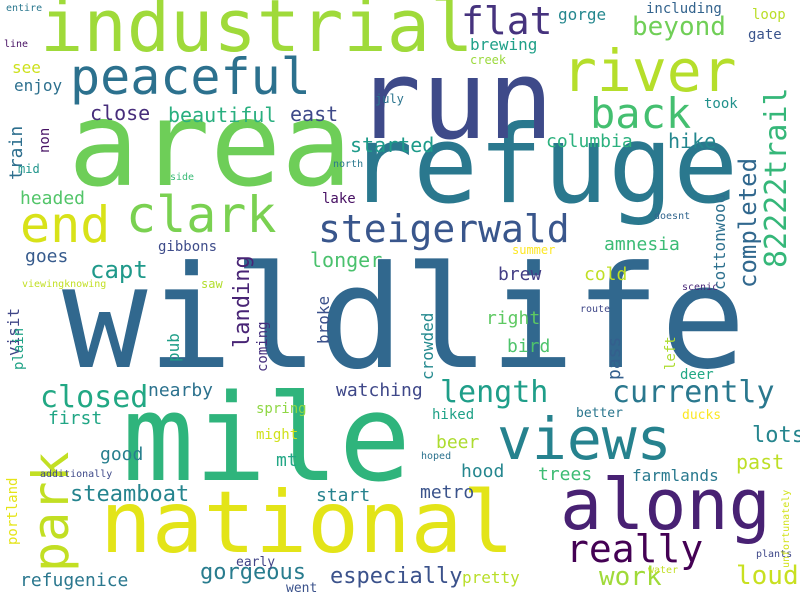 The image size is (800, 600). I want to click on word: cottonwood, so click(719, 241).